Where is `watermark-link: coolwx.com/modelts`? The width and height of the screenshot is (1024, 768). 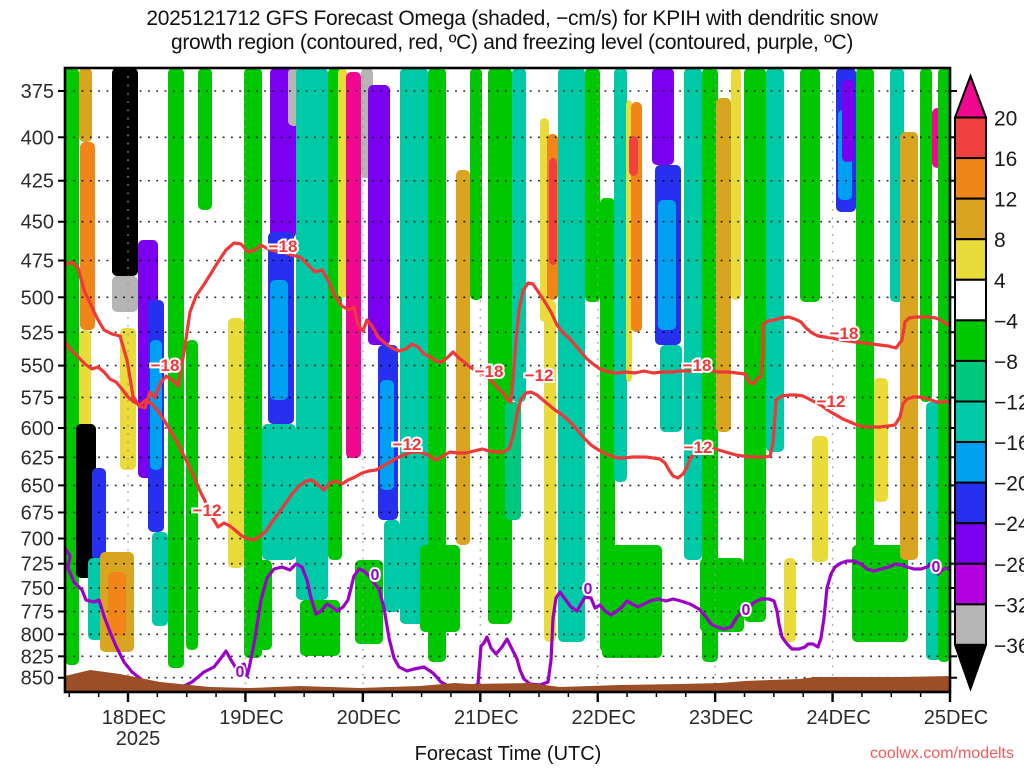
watermark-link: coolwx.com/modelts is located at coordinates (942, 753).